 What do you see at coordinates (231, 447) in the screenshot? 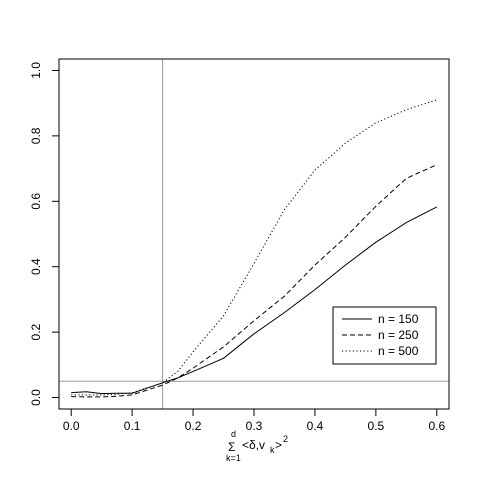
I see `x-label-sum-symbol: Σ` at bounding box center [231, 447].